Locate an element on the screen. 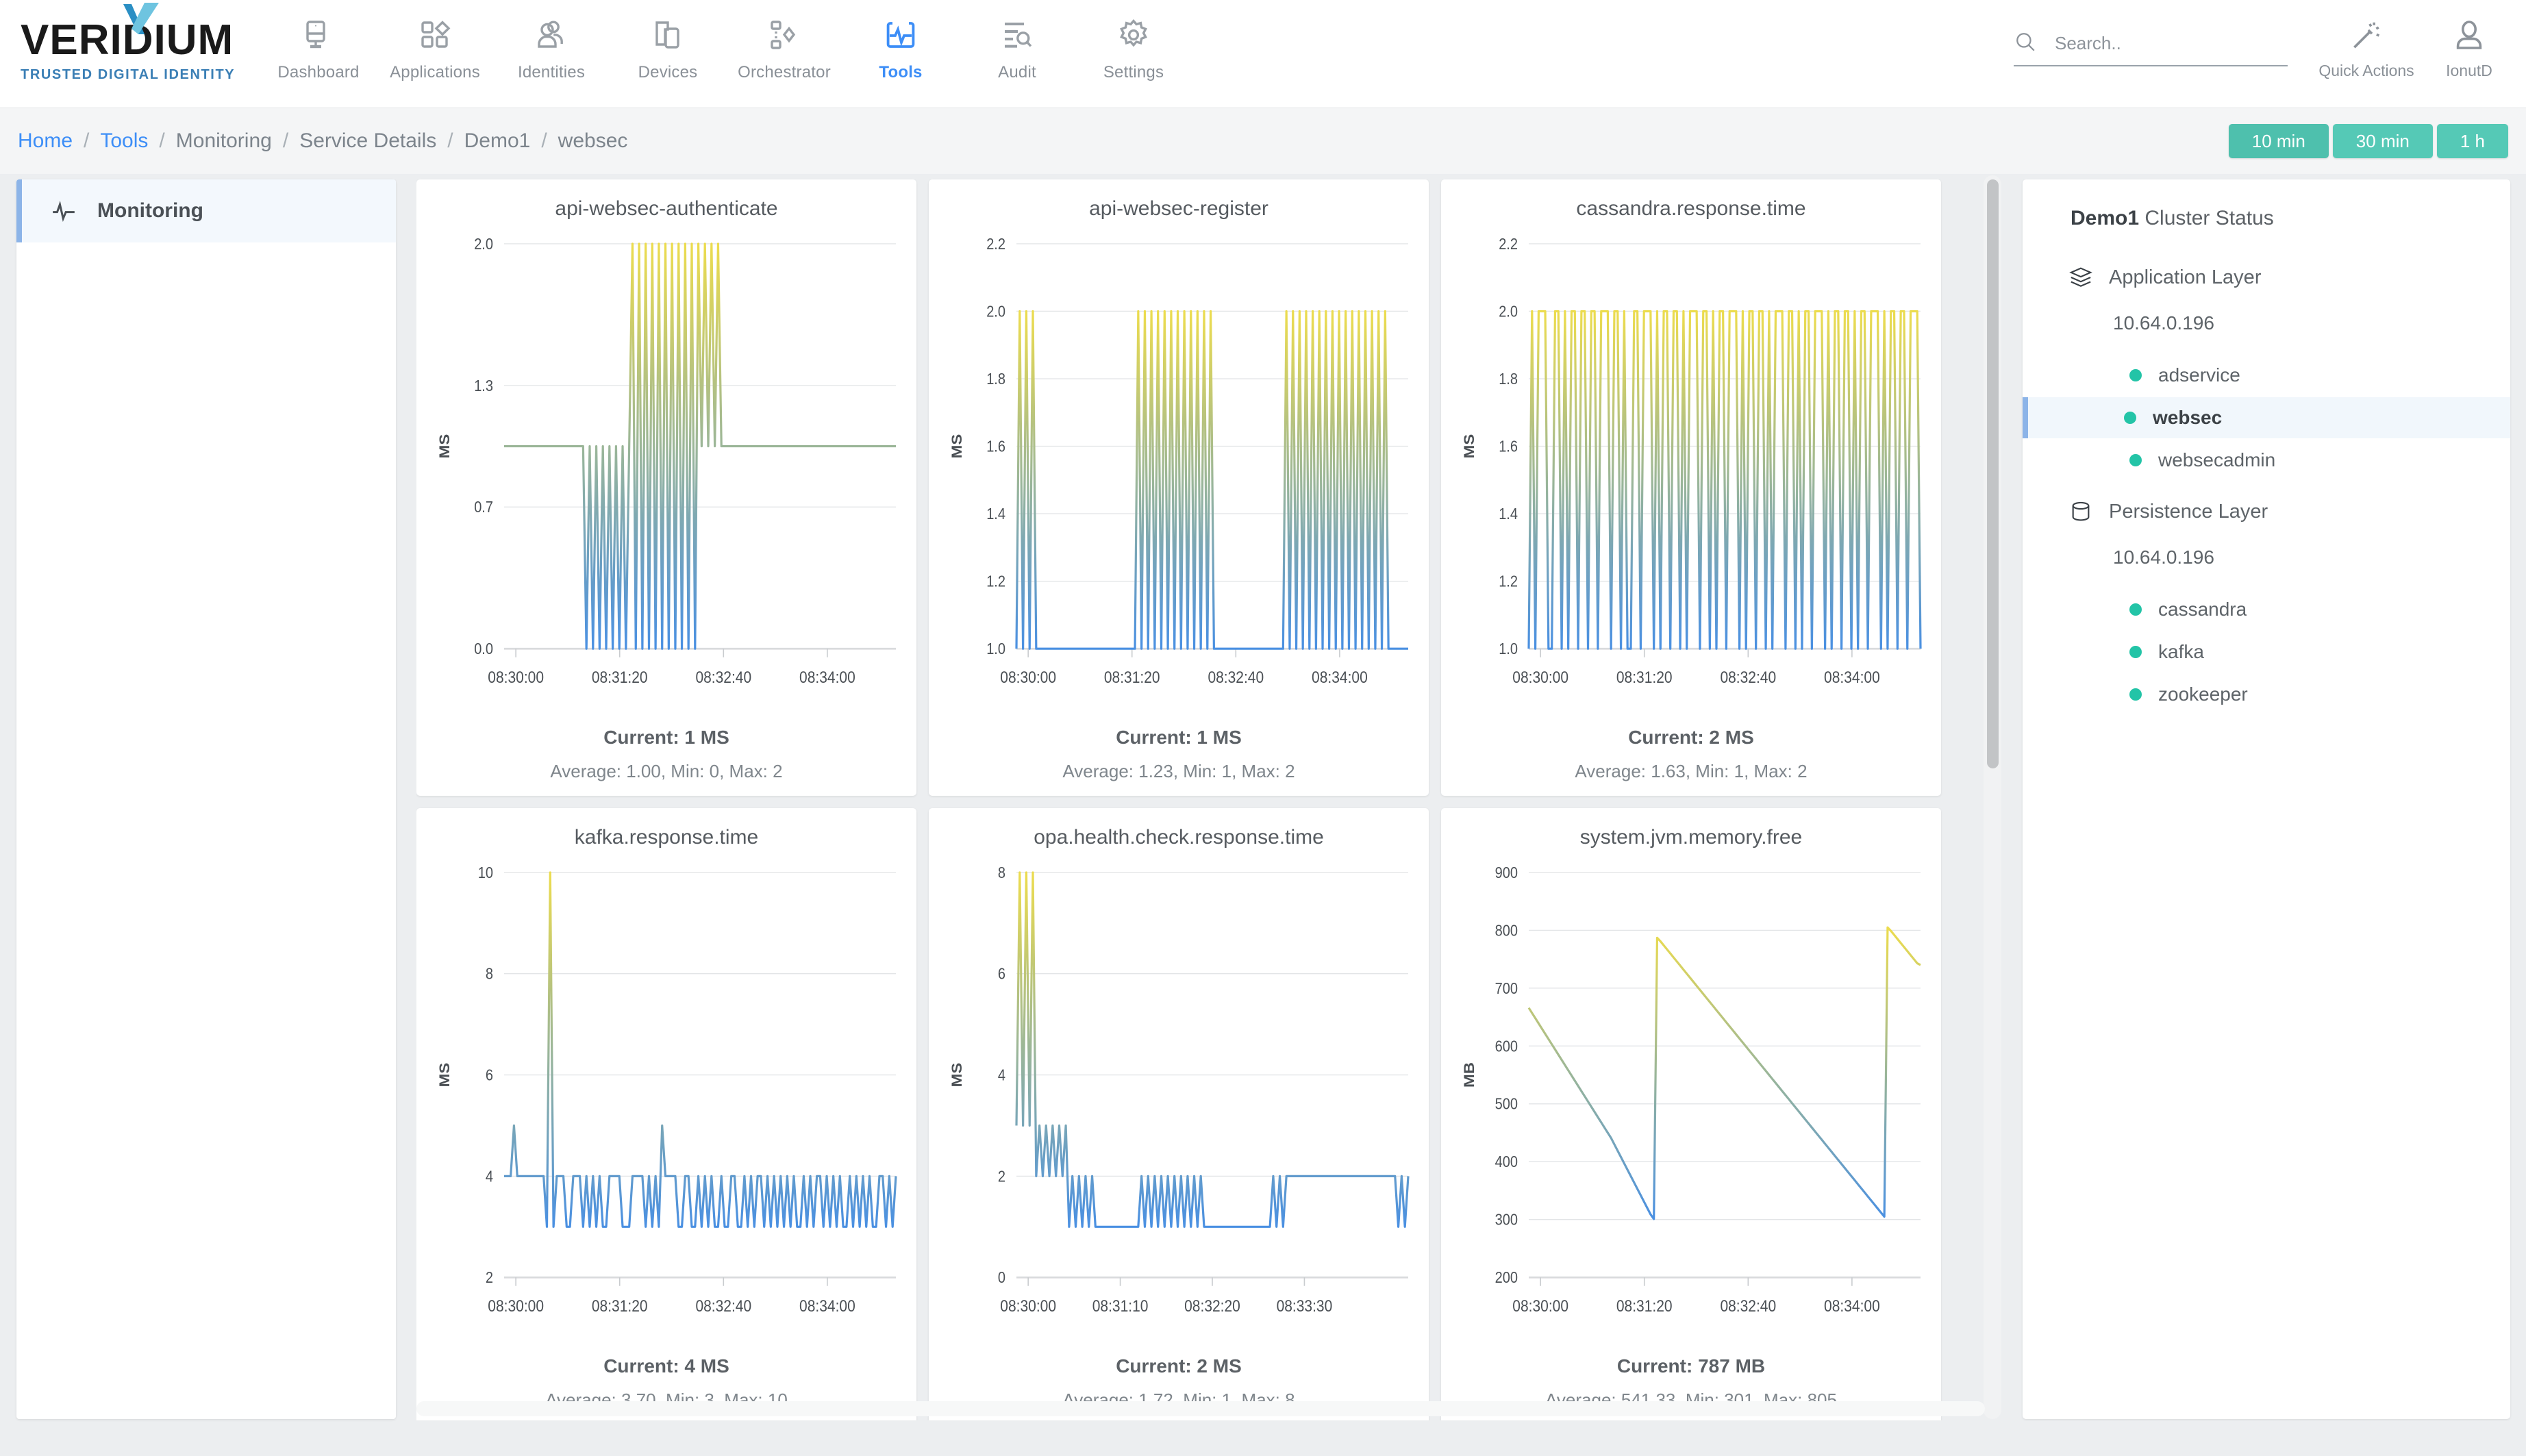  breadcrumb-item-monitoring: Monitoring is located at coordinates (223, 140).